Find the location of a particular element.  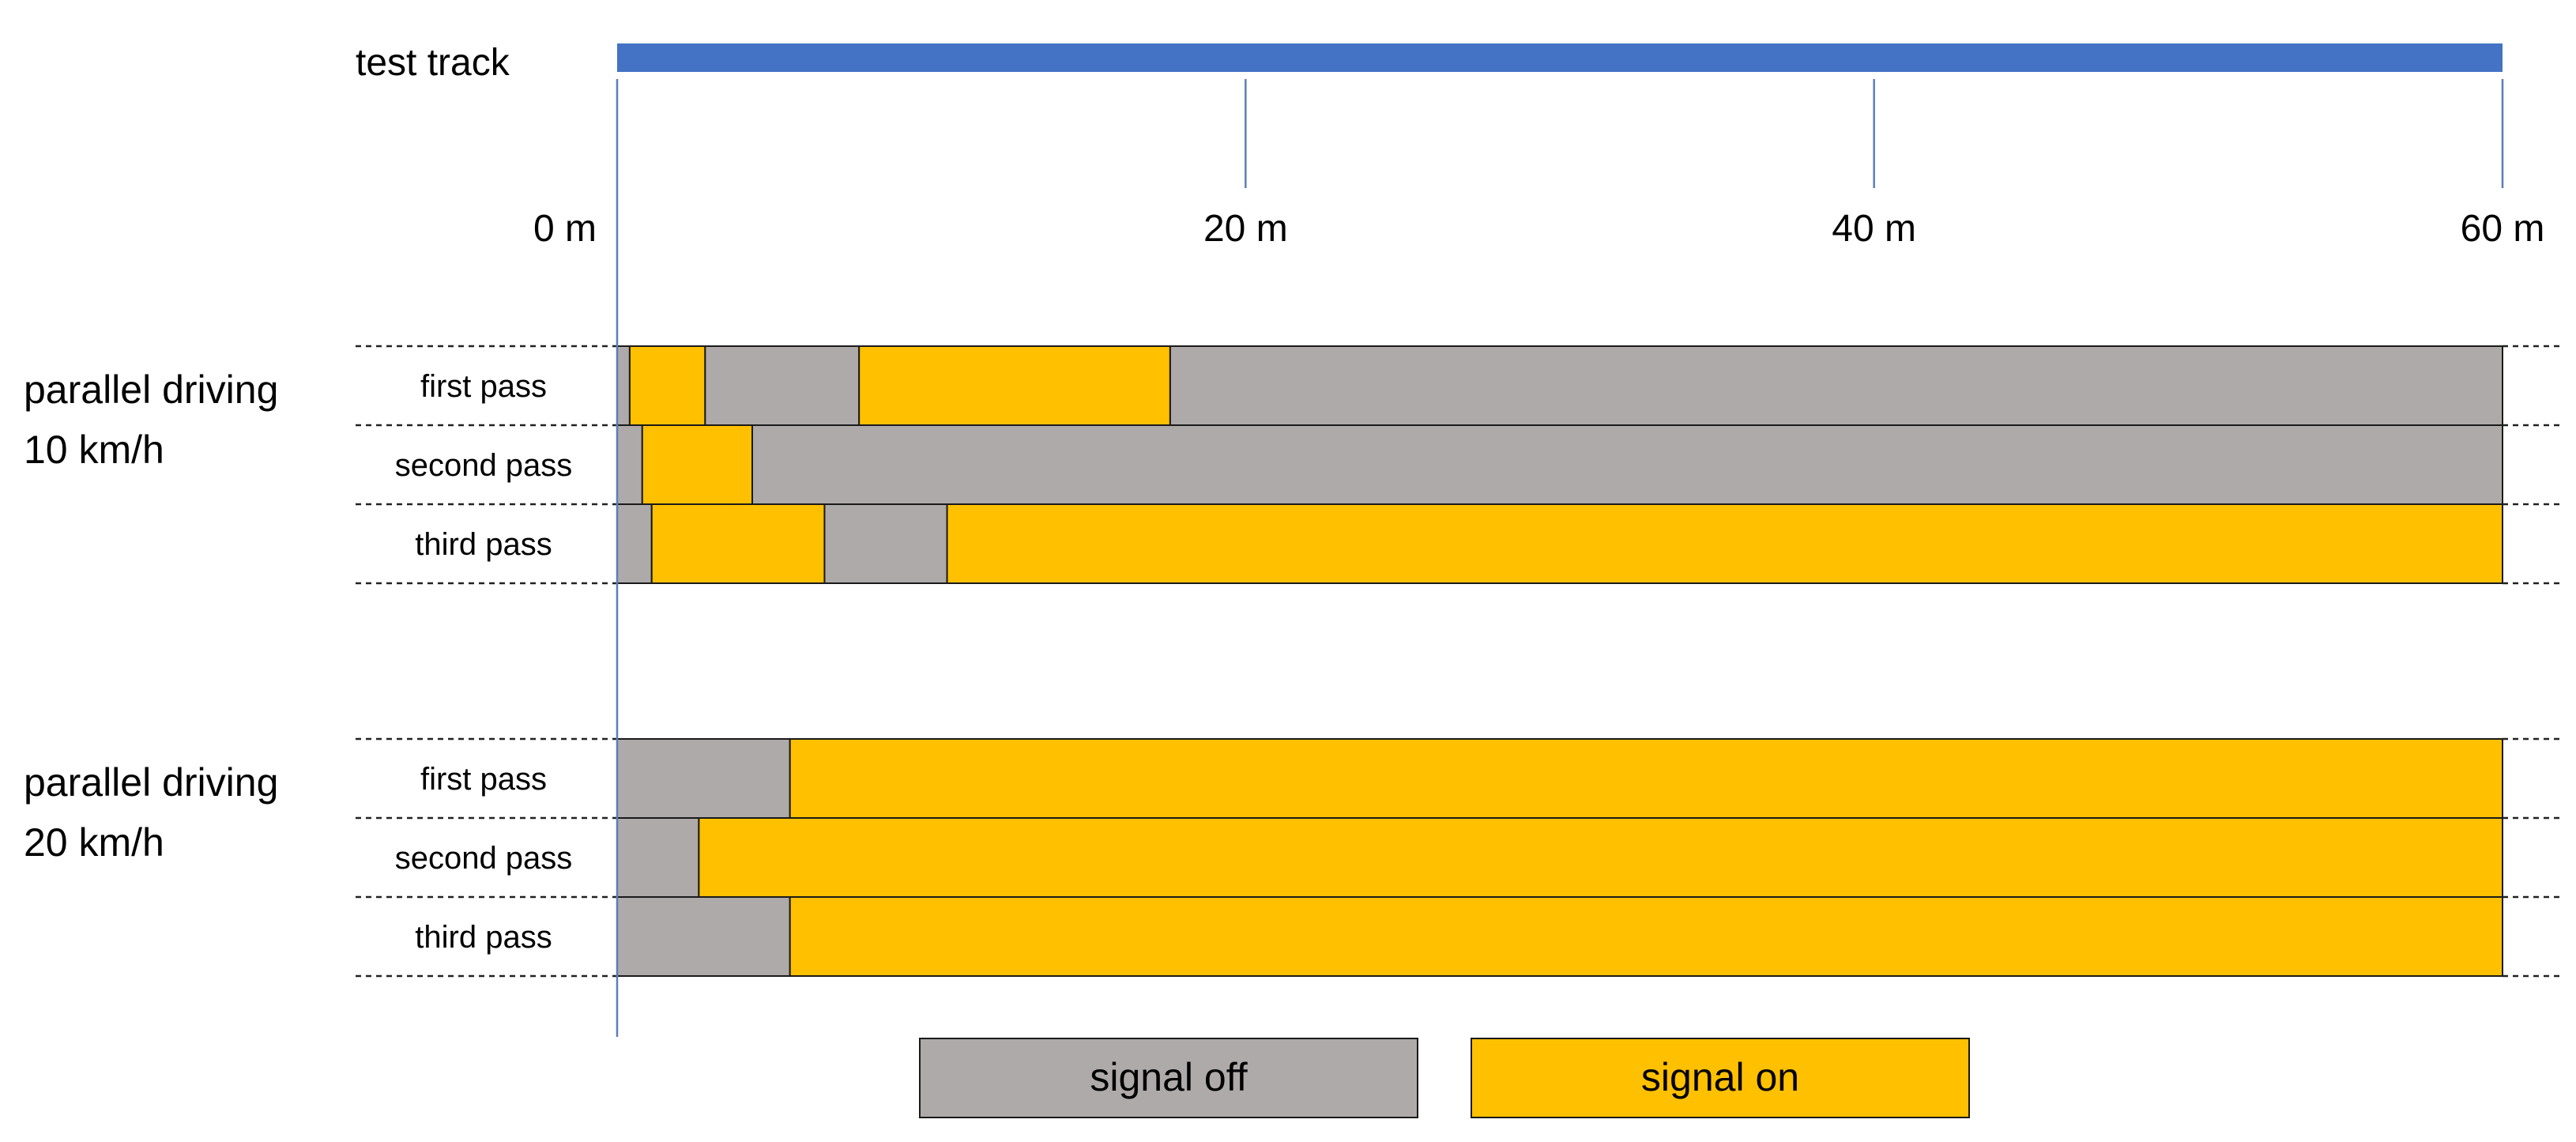

x-tick-label: 20 m is located at coordinates (1245, 229).